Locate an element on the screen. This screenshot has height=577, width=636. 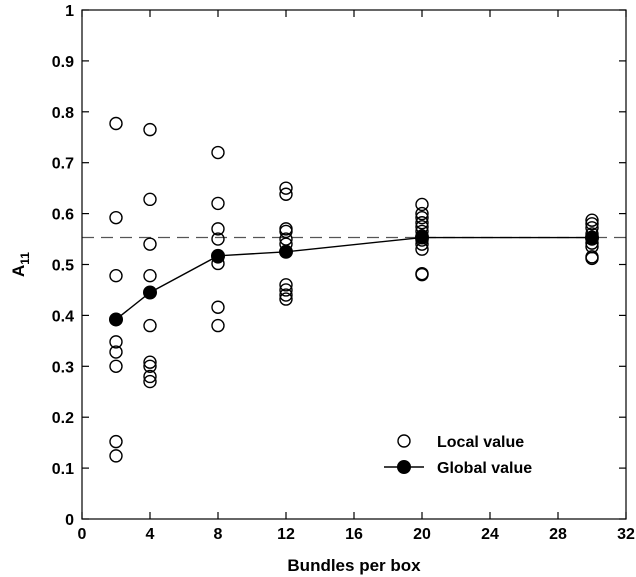
x-tick-label: 4 is located at coordinates (150, 534).